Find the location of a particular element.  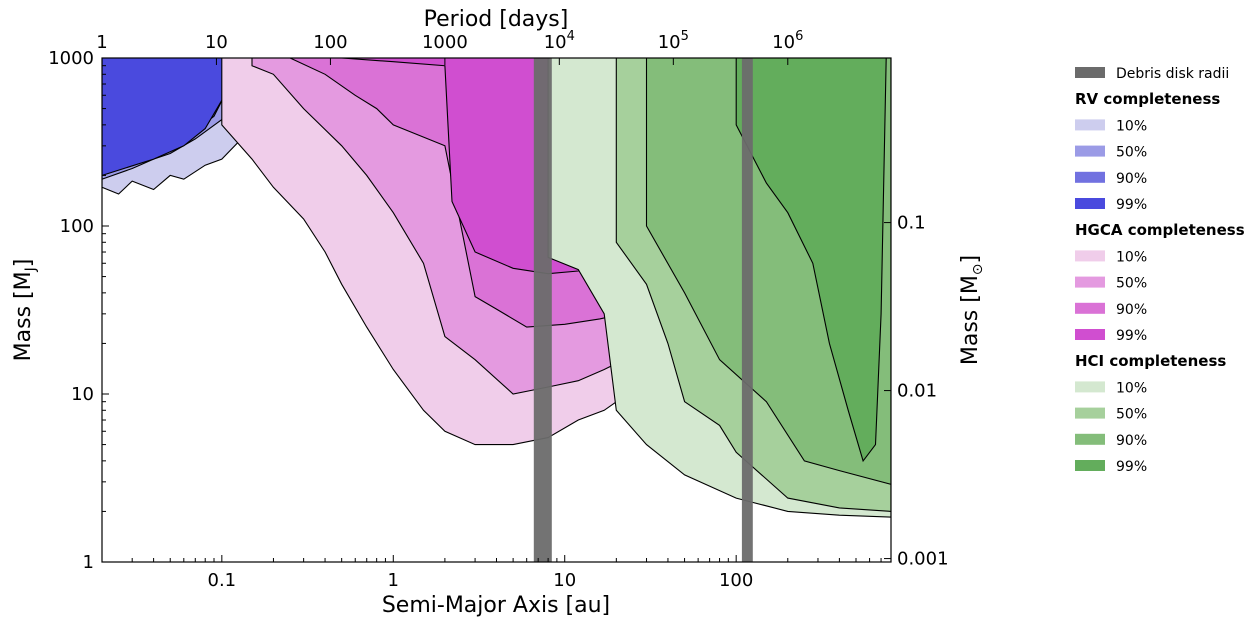

x-tick-label: 0.1 is located at coordinates (222, 580).